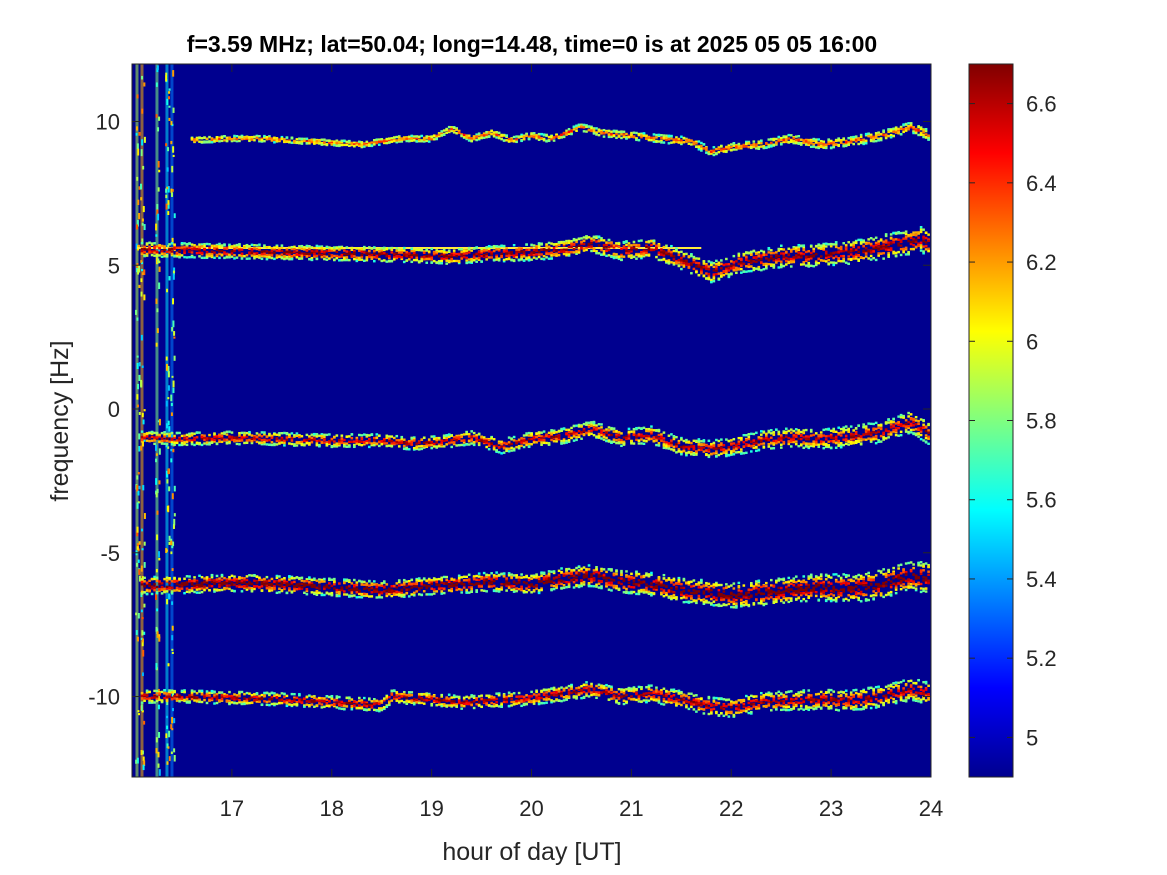 The height and width of the screenshot is (875, 1167). I want to click on interference-stripe, so click(172, 420).